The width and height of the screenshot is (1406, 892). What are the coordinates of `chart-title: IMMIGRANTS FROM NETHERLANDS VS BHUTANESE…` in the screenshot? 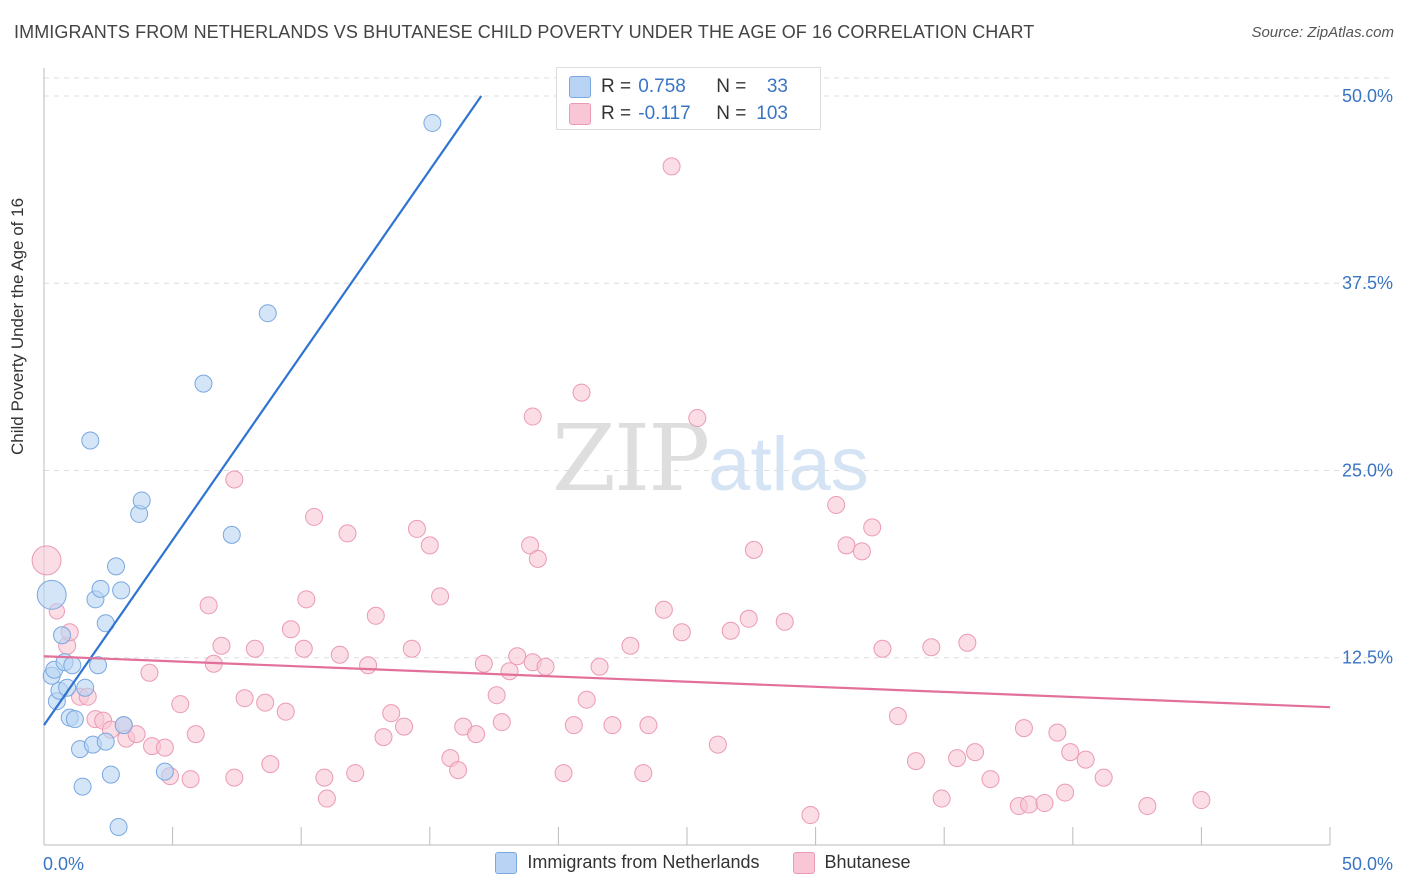 It's located at (524, 32).